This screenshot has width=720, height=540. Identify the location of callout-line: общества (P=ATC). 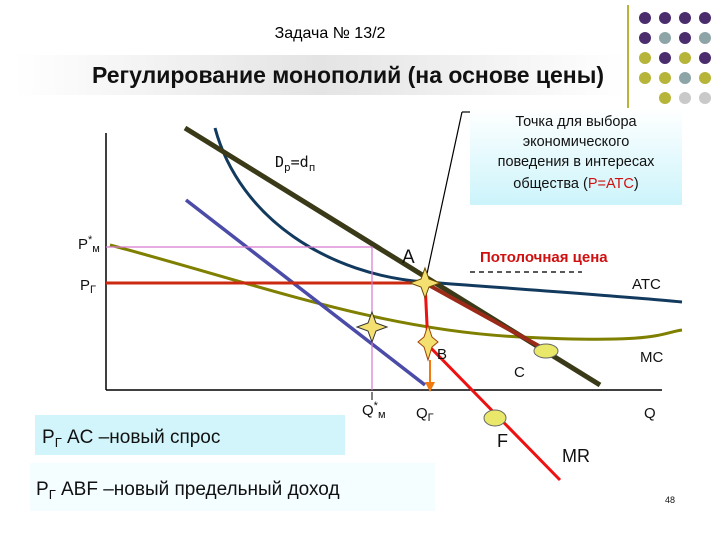
(575, 184).